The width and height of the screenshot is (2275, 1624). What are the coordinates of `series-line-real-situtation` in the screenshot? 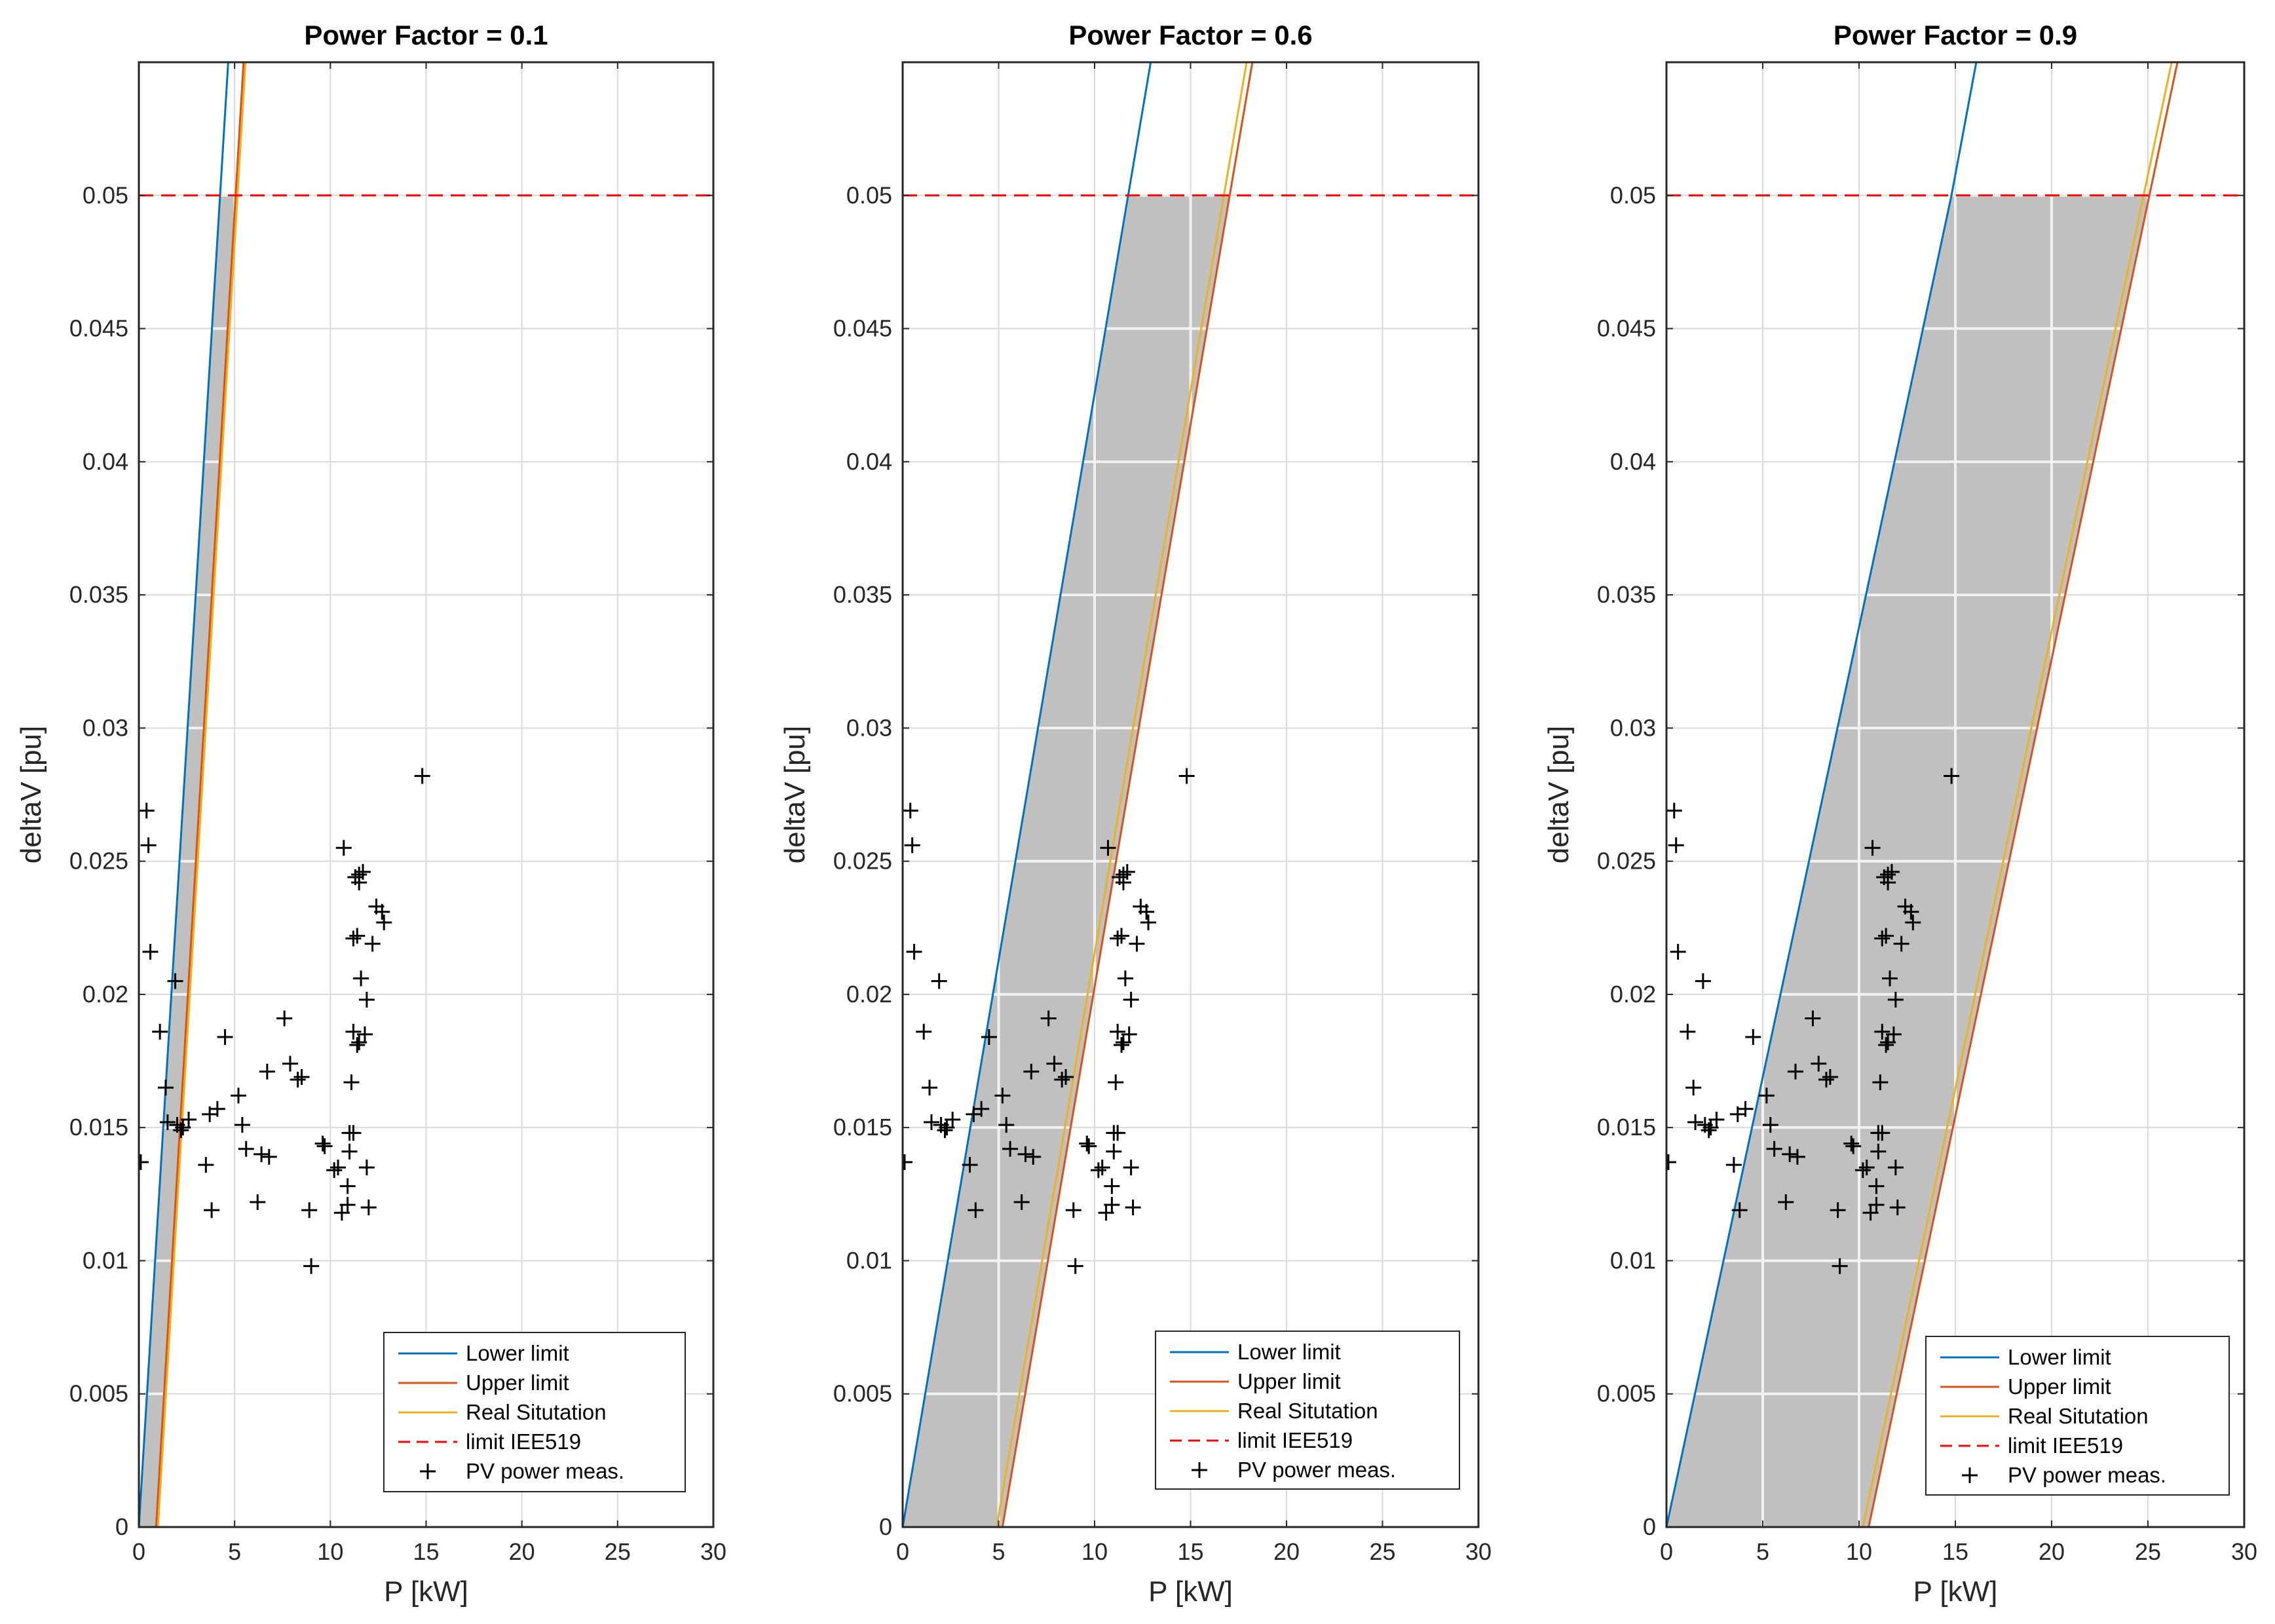 It's located at (2018, 794).